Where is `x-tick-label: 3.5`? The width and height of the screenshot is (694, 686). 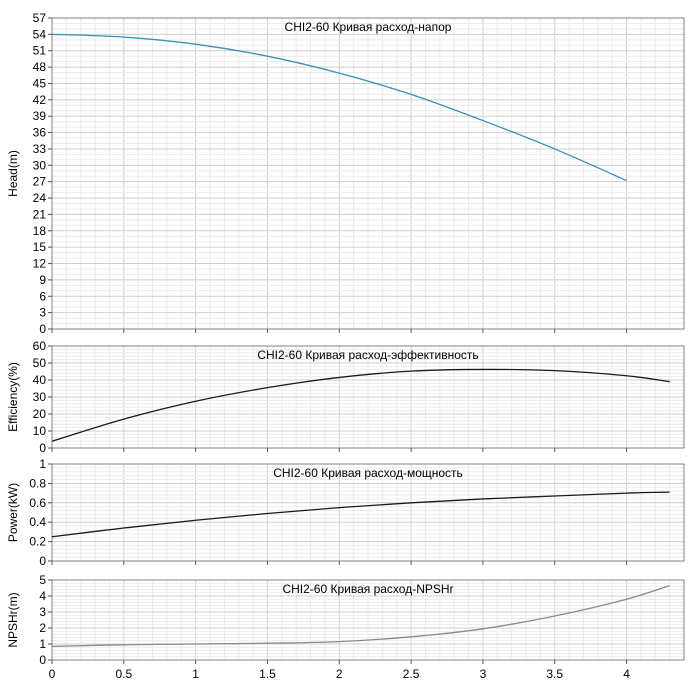 x-tick-label: 3.5 is located at coordinates (554, 674).